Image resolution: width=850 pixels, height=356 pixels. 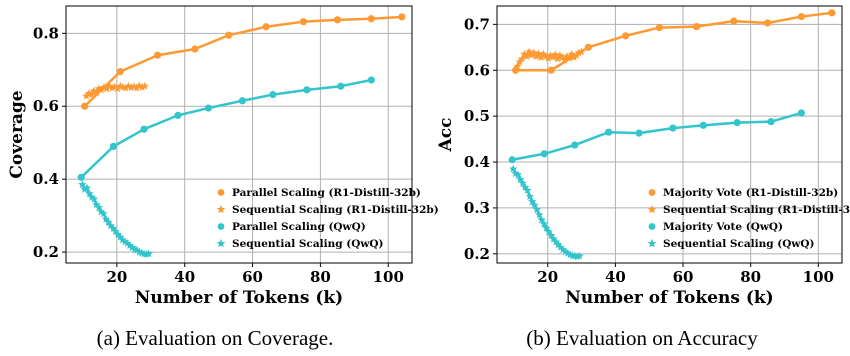 I want to click on y-tick-label: 0.3, so click(x=477, y=208).